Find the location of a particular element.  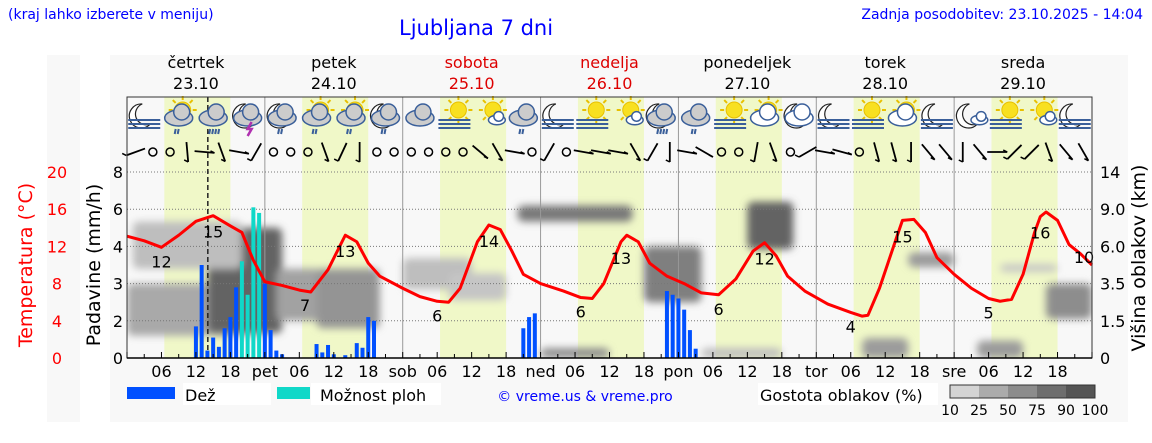

day-date: 23.10 is located at coordinates (196, 83).